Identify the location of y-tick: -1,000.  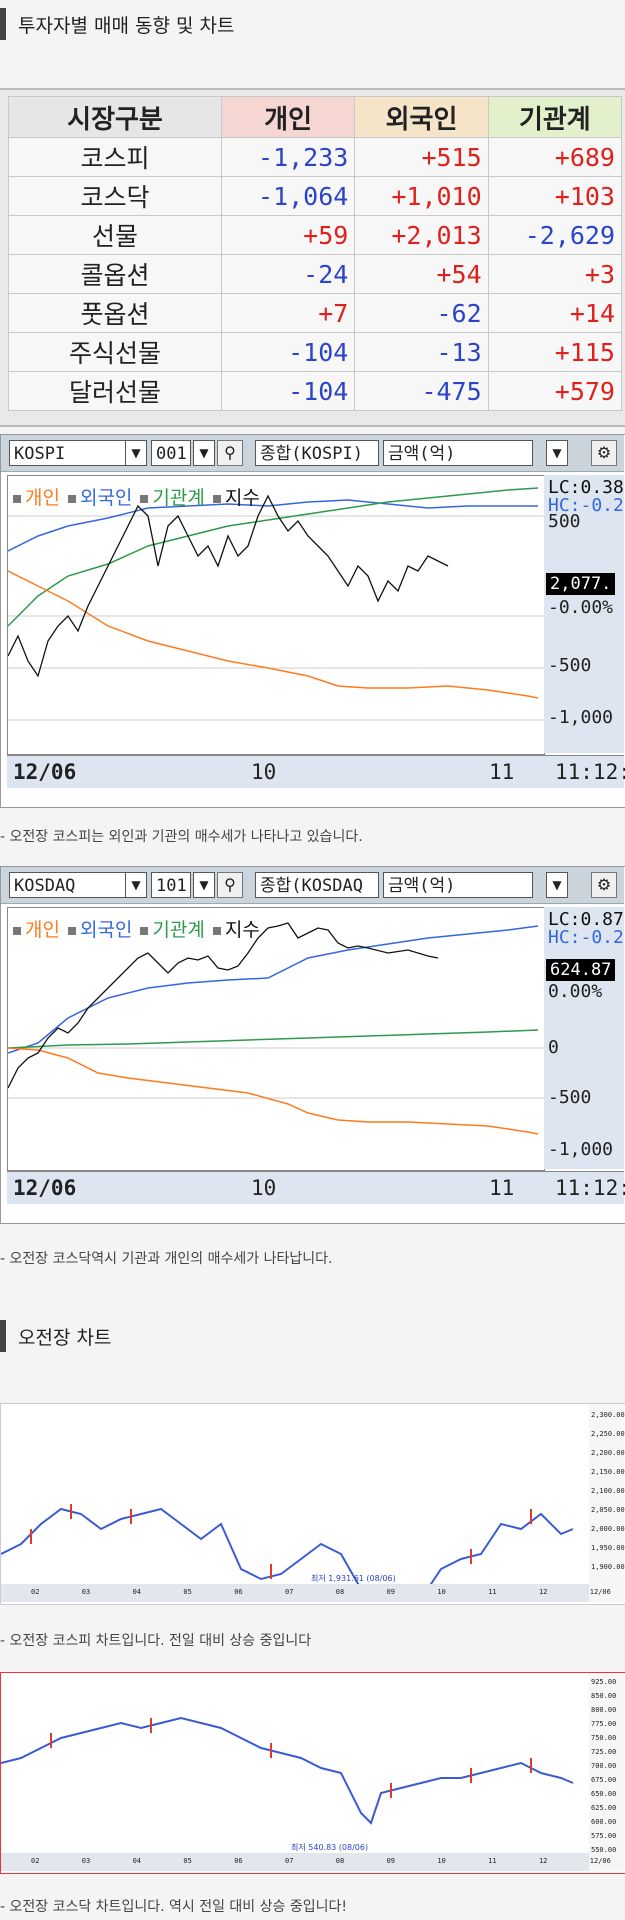
(581, 717).